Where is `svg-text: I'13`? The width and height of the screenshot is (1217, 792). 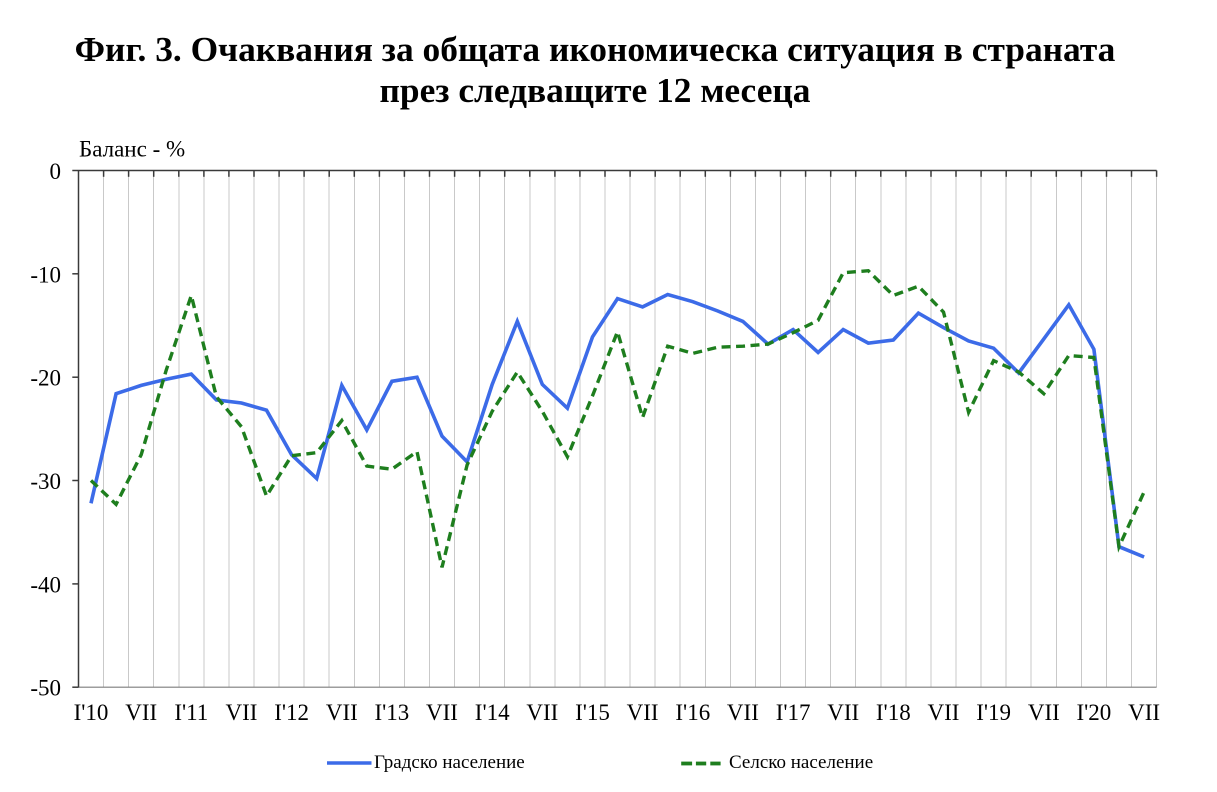 svg-text: I'13 is located at coordinates (391, 712).